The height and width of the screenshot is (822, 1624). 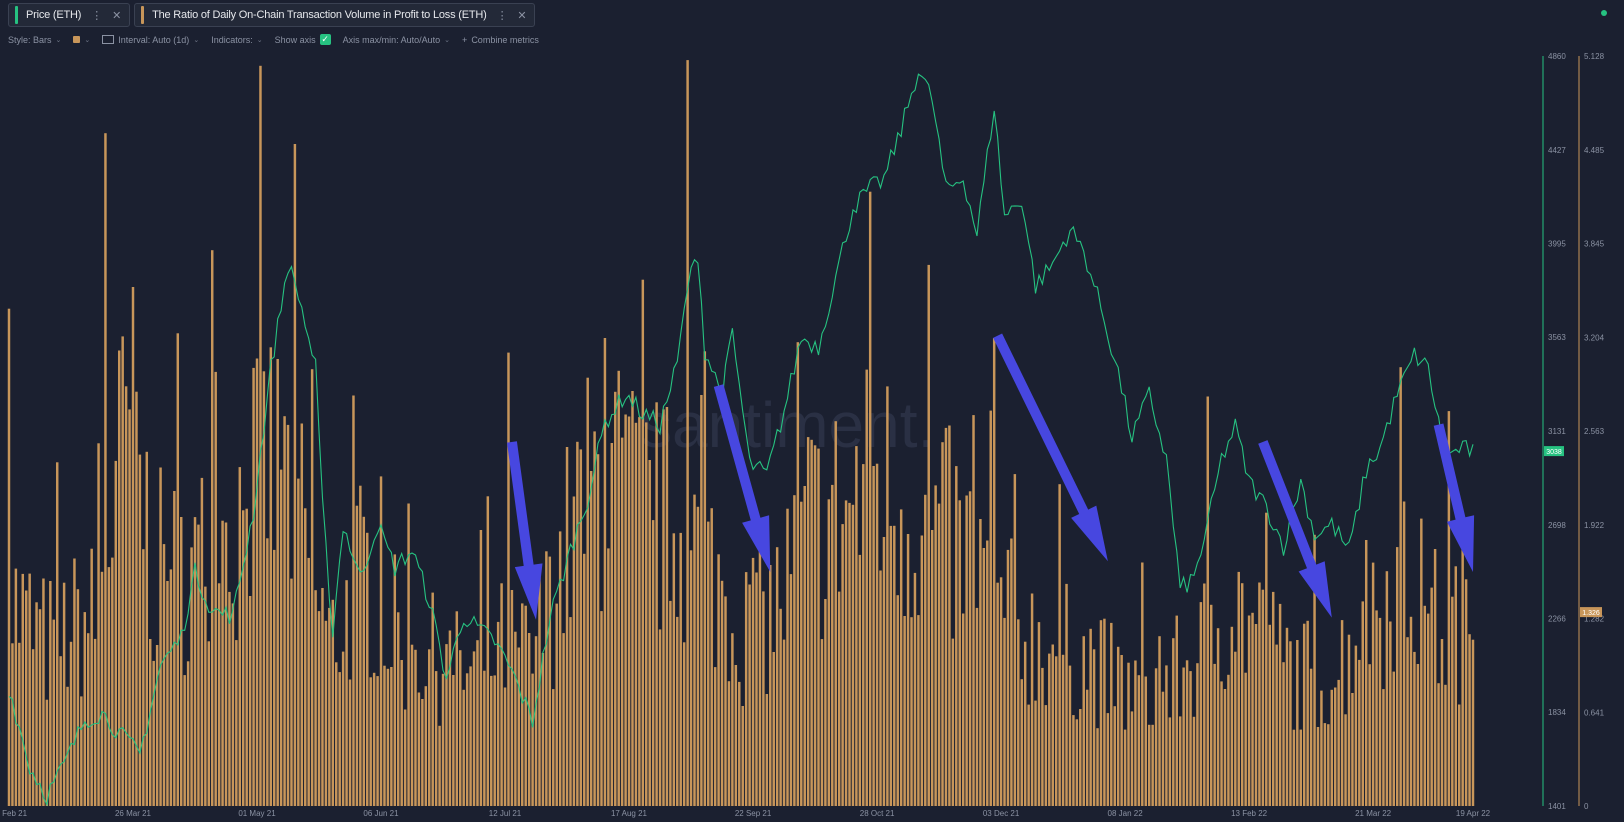 What do you see at coordinates (1594, 244) in the screenshot?
I see `ratio-axis-tick-label: 3.845` at bounding box center [1594, 244].